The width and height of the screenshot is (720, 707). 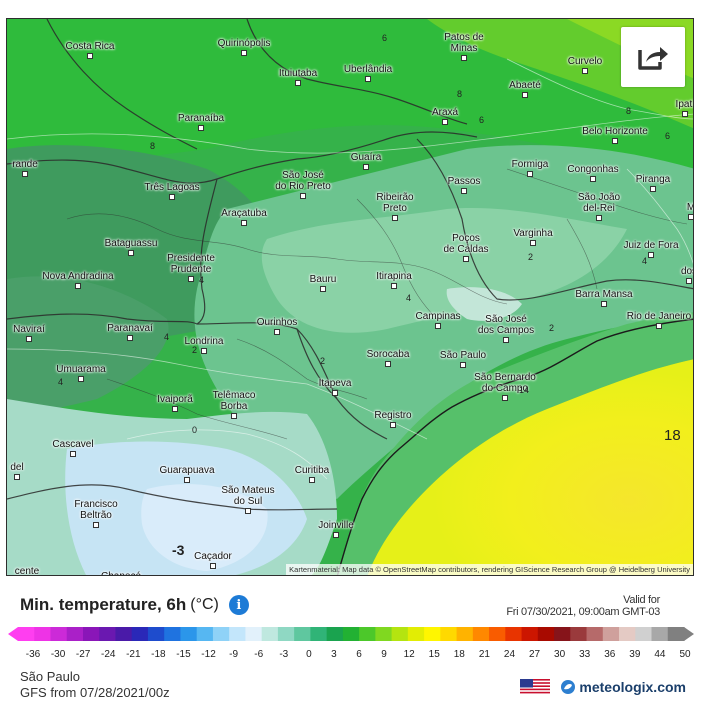 What do you see at coordinates (438, 316) in the screenshot?
I see `city-label: Campinas` at bounding box center [438, 316].